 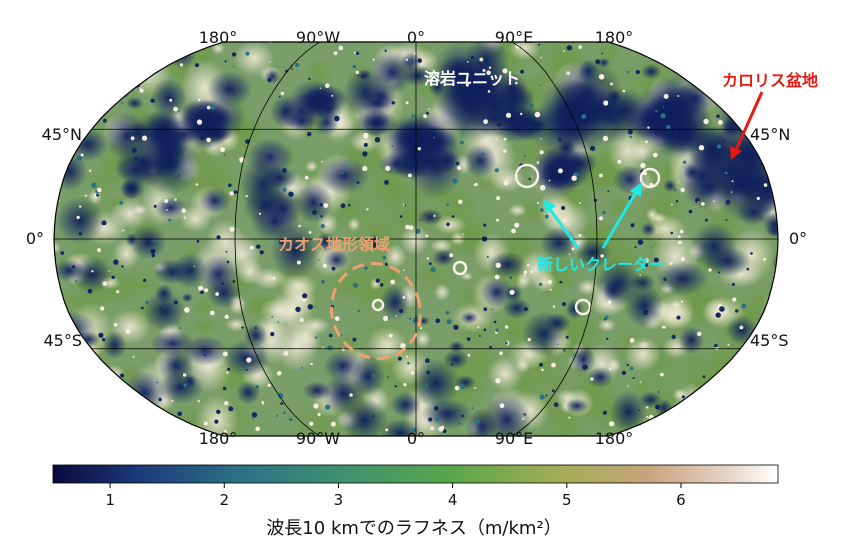 What do you see at coordinates (770, 80) in the screenshot?
I see `caloris-basin-label: カロリス盆地` at bounding box center [770, 80].